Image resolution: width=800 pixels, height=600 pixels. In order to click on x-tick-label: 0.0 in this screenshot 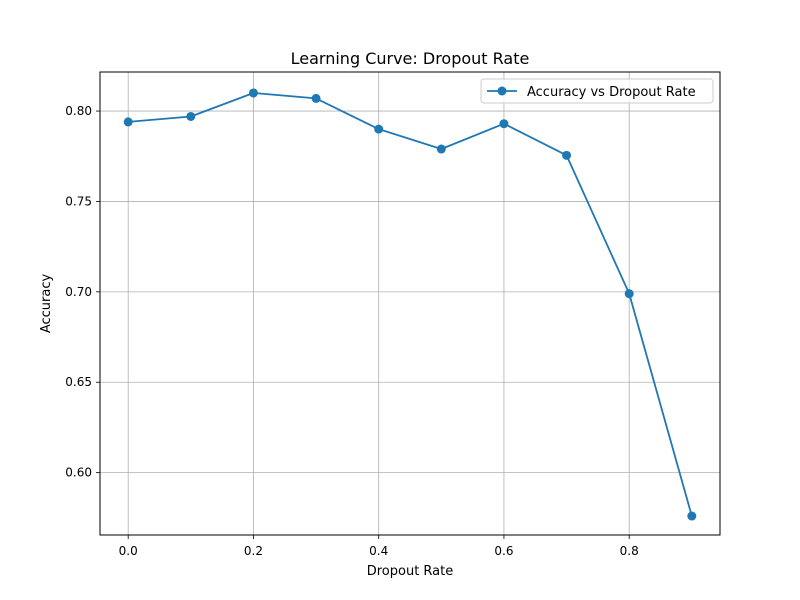, I will do `click(128, 551)`.